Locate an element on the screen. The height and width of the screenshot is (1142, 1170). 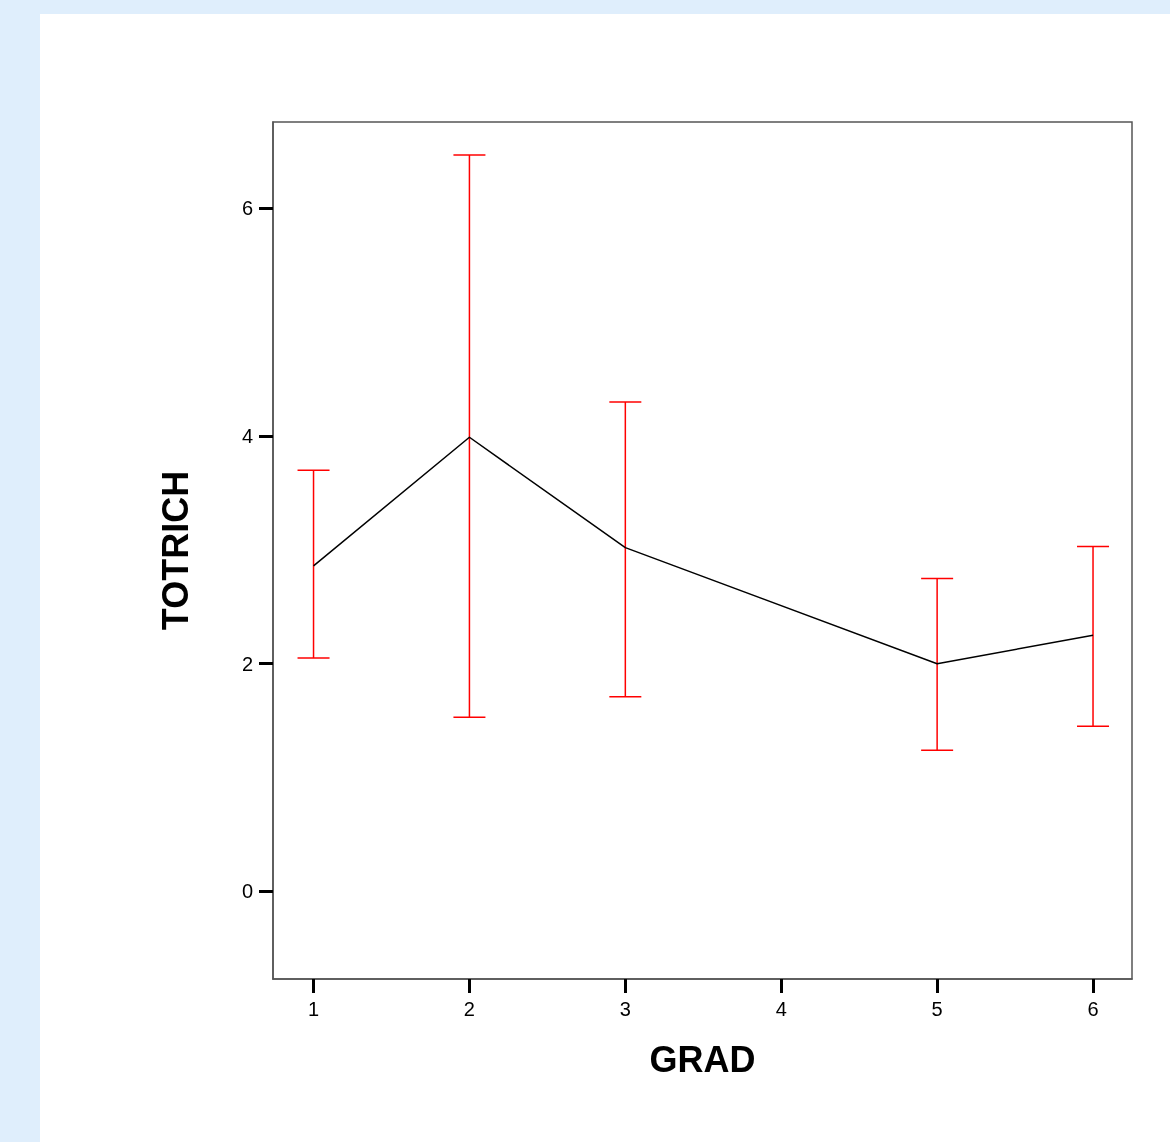
y-tick-label: 2 is located at coordinates (247, 663).